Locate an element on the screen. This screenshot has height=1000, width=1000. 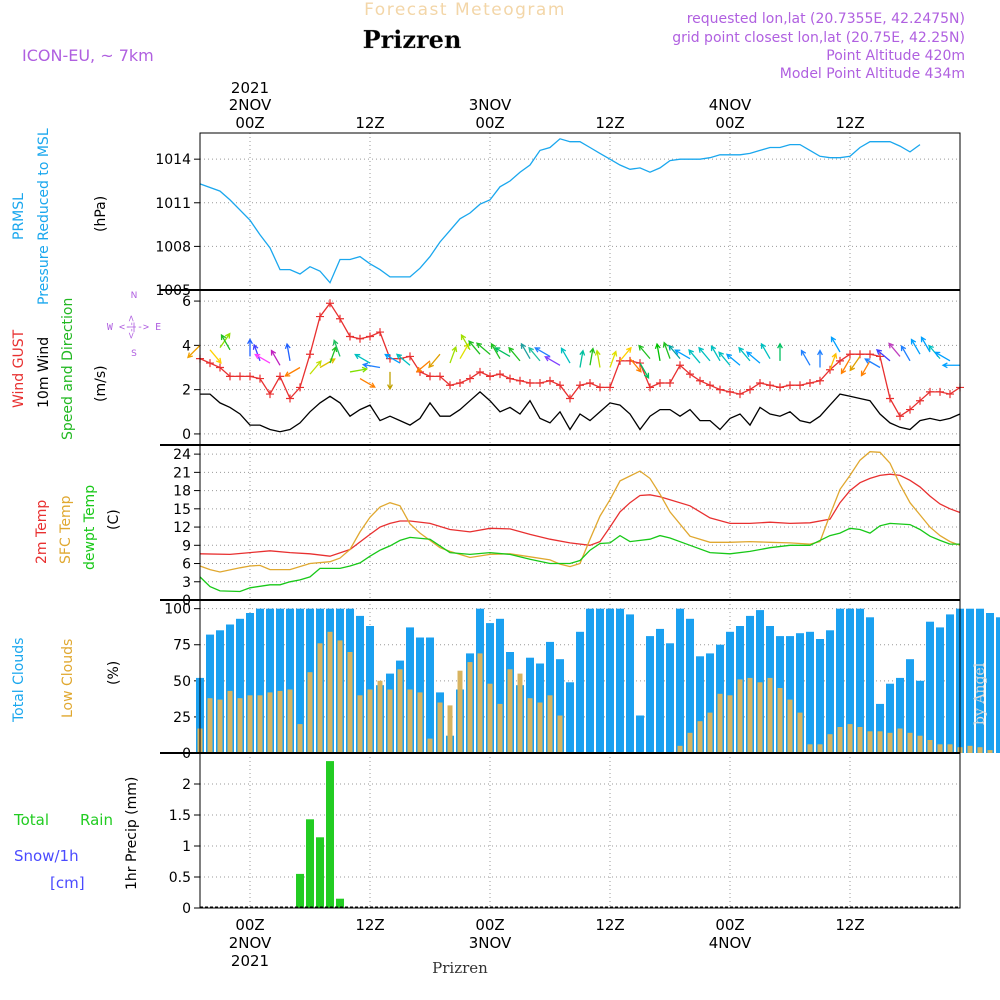
y-tick-label: 1014 is located at coordinates (173, 160).